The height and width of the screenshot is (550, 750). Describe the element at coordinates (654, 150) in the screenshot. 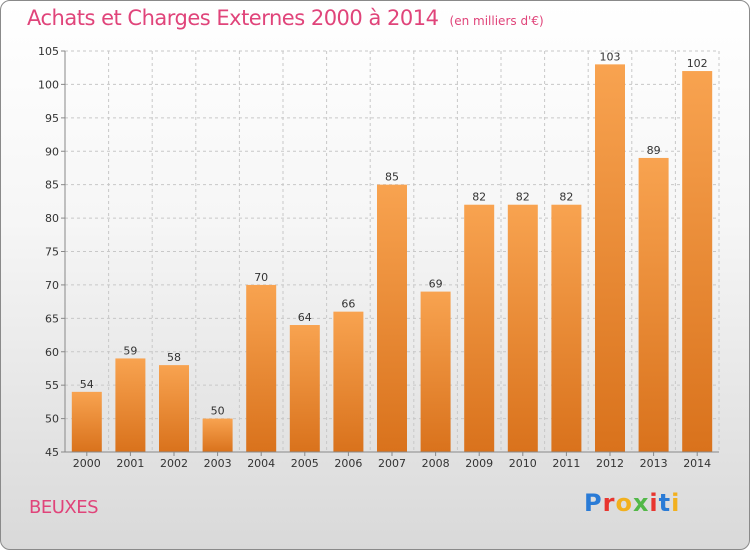

I see `data-label-2013: 89` at that location.